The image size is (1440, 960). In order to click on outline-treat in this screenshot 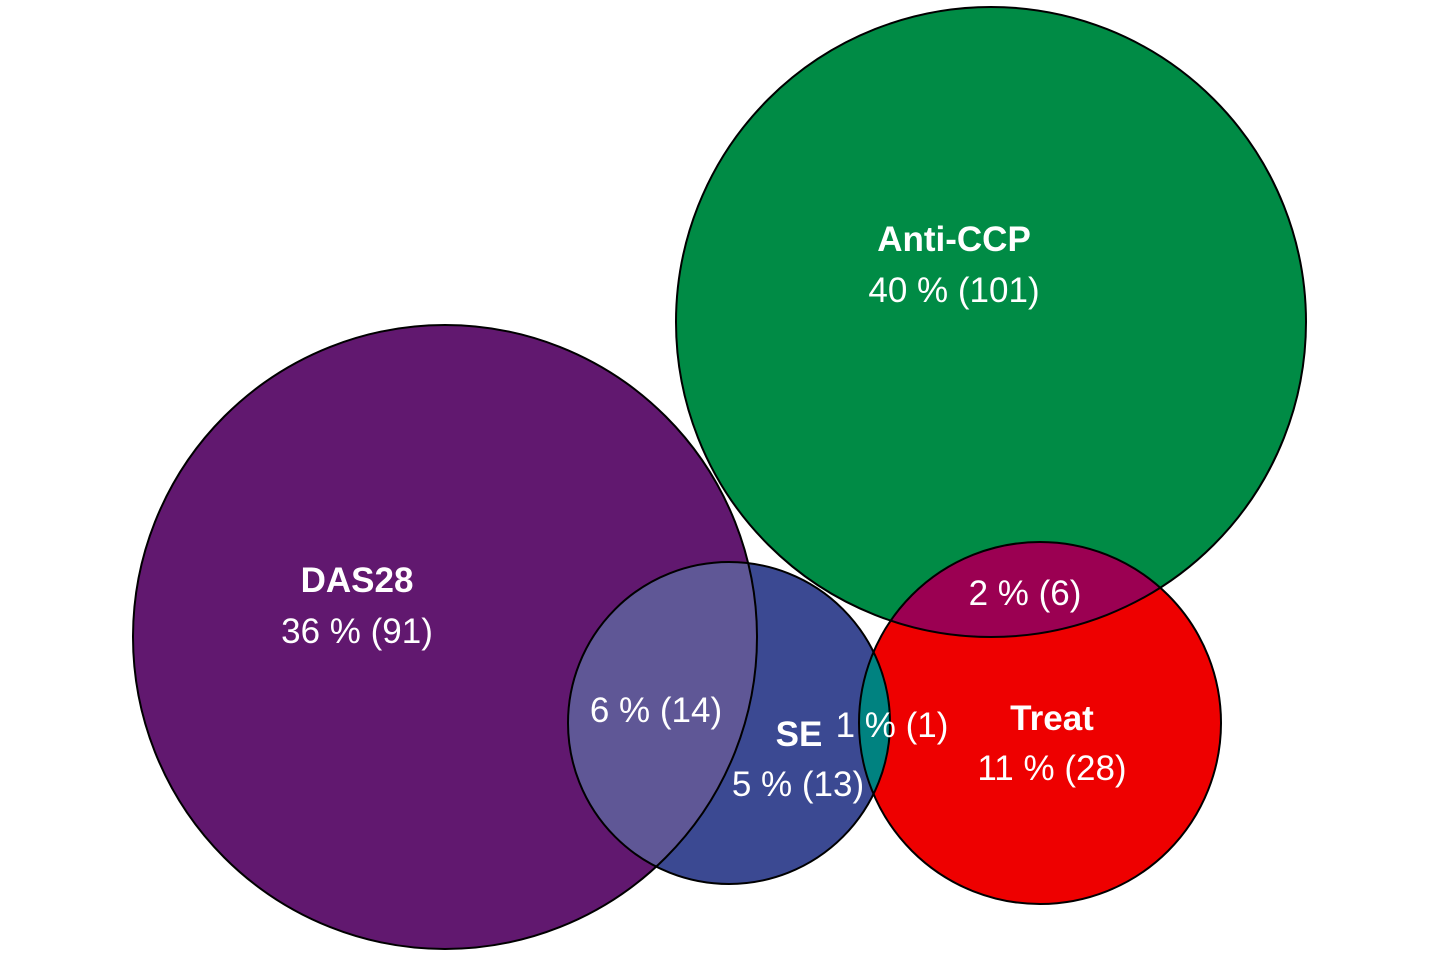, I will do `click(1040, 723)`.